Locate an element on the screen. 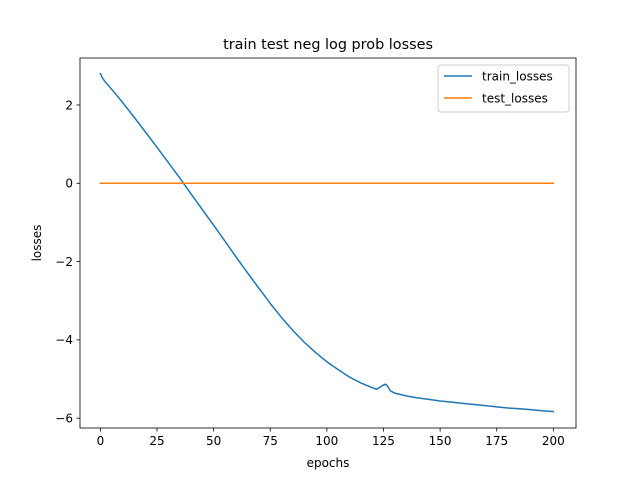 The width and height of the screenshot is (640, 484). x-tick-label: 200 is located at coordinates (553, 441).